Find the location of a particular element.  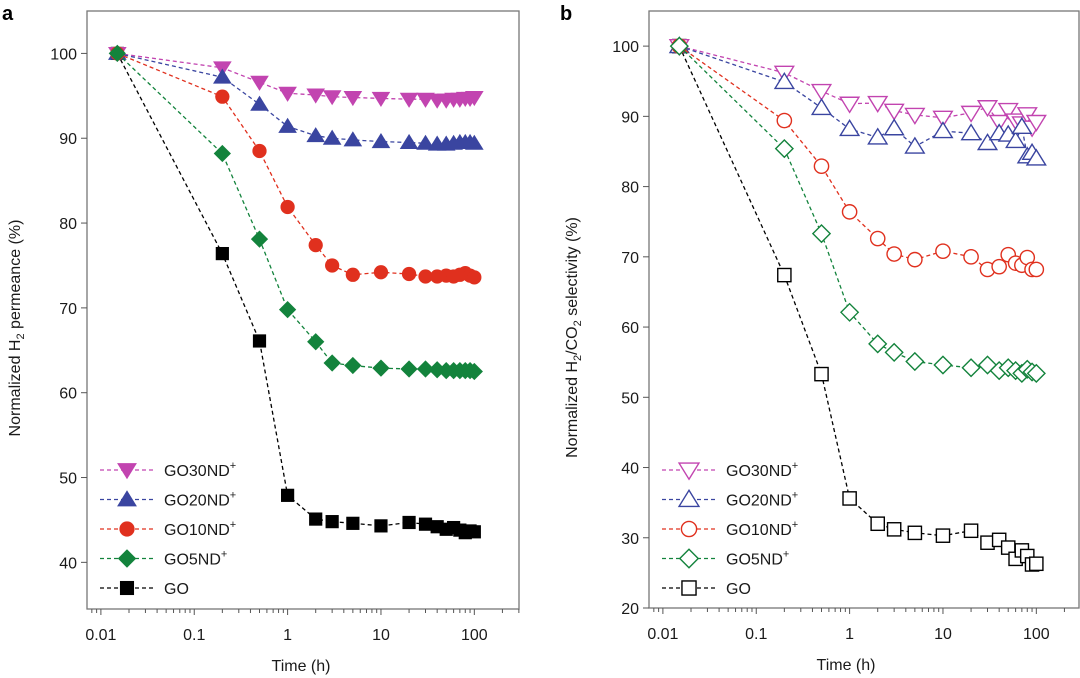

circle-marker-icon is located at coordinates (689, 529).